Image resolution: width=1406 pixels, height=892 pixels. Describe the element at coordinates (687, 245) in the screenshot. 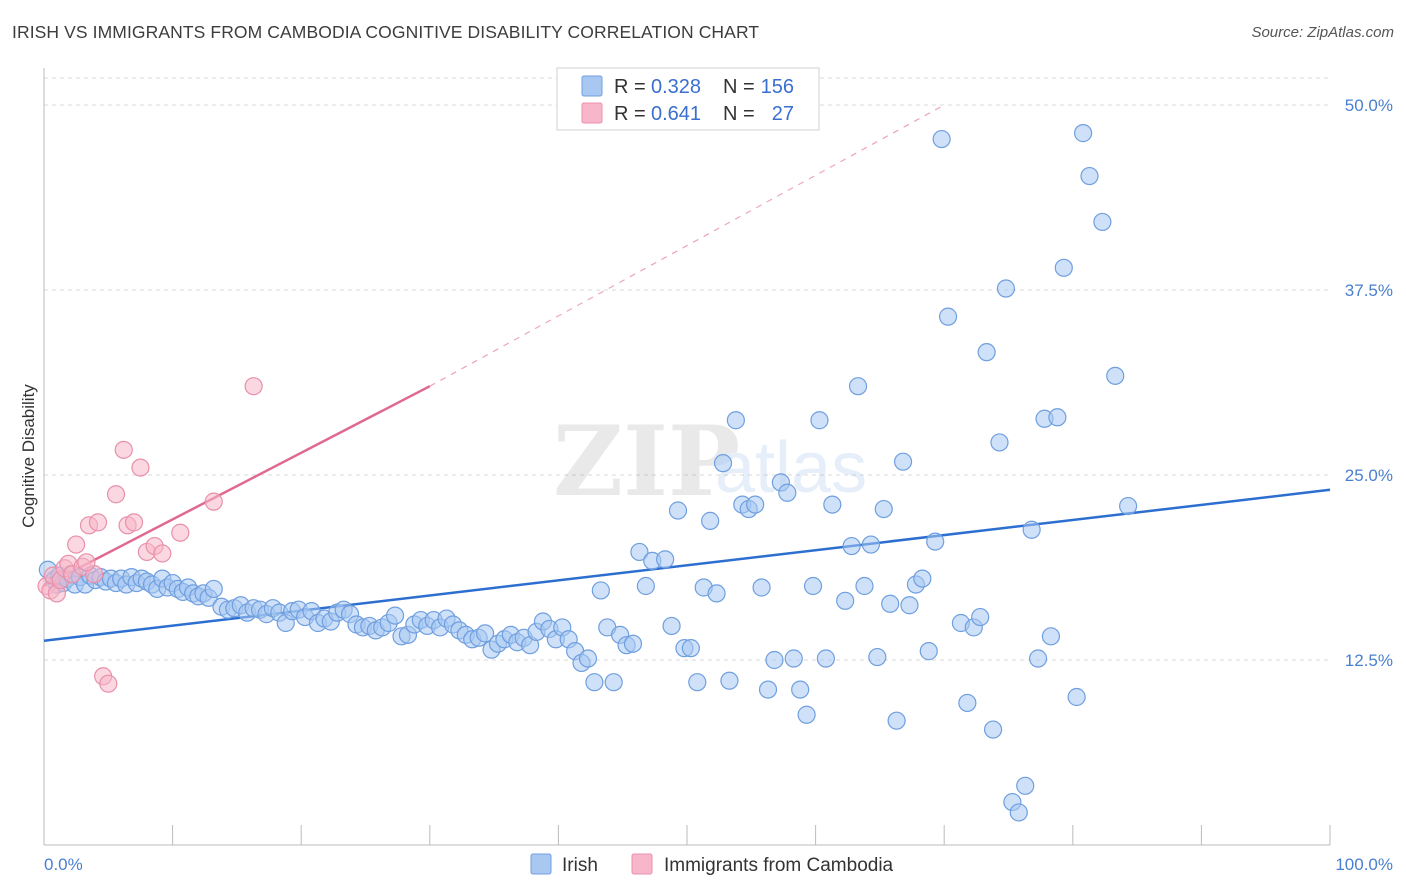

I see `cambodia-trend-extension` at that location.